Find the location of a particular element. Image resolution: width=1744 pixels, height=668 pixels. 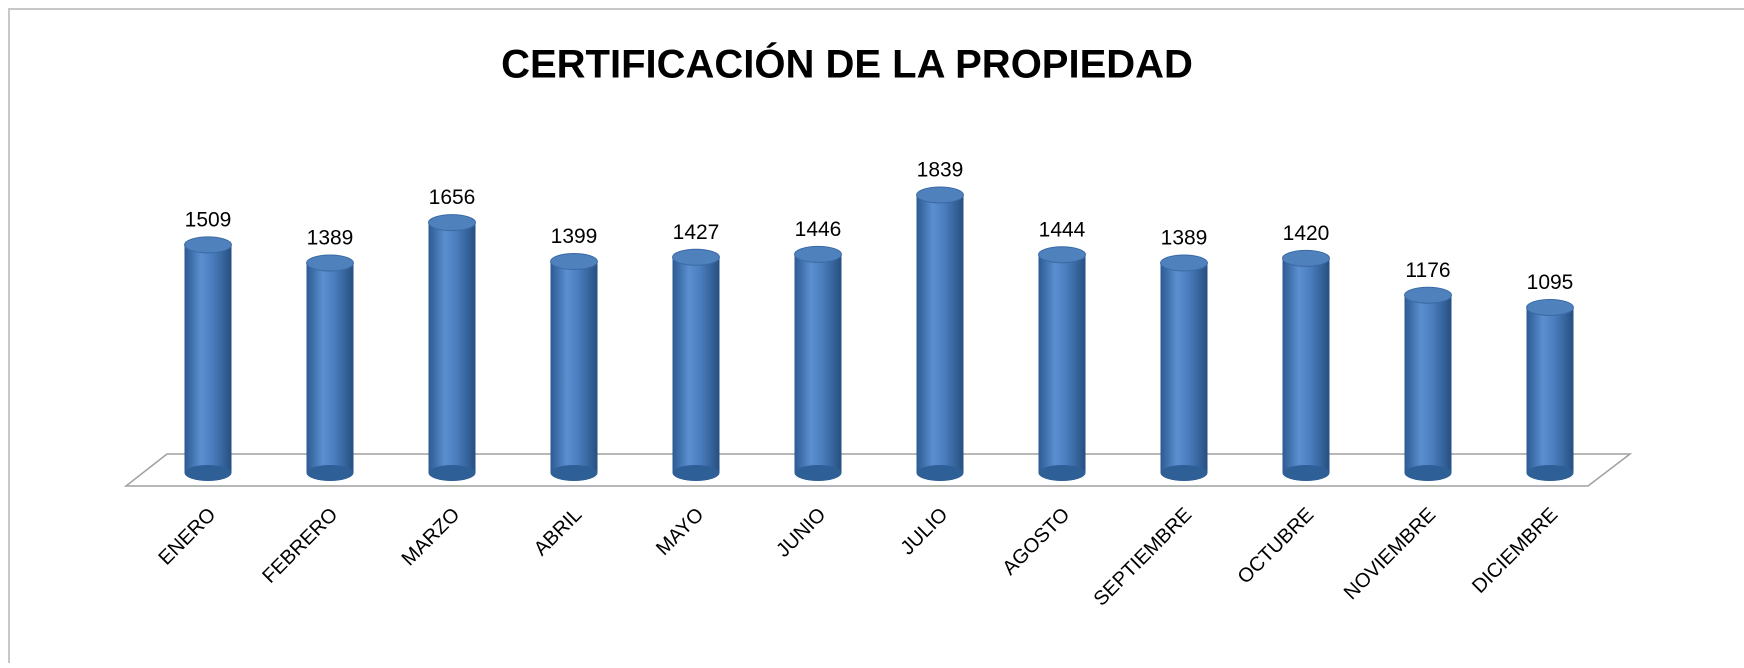

value-label: 1176 is located at coordinates (1427, 270).